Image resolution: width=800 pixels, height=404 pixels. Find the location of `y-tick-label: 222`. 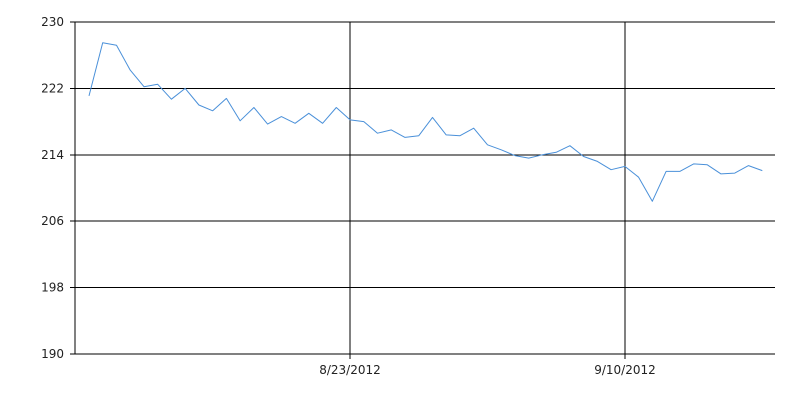

y-tick-label: 222 is located at coordinates (52, 88).